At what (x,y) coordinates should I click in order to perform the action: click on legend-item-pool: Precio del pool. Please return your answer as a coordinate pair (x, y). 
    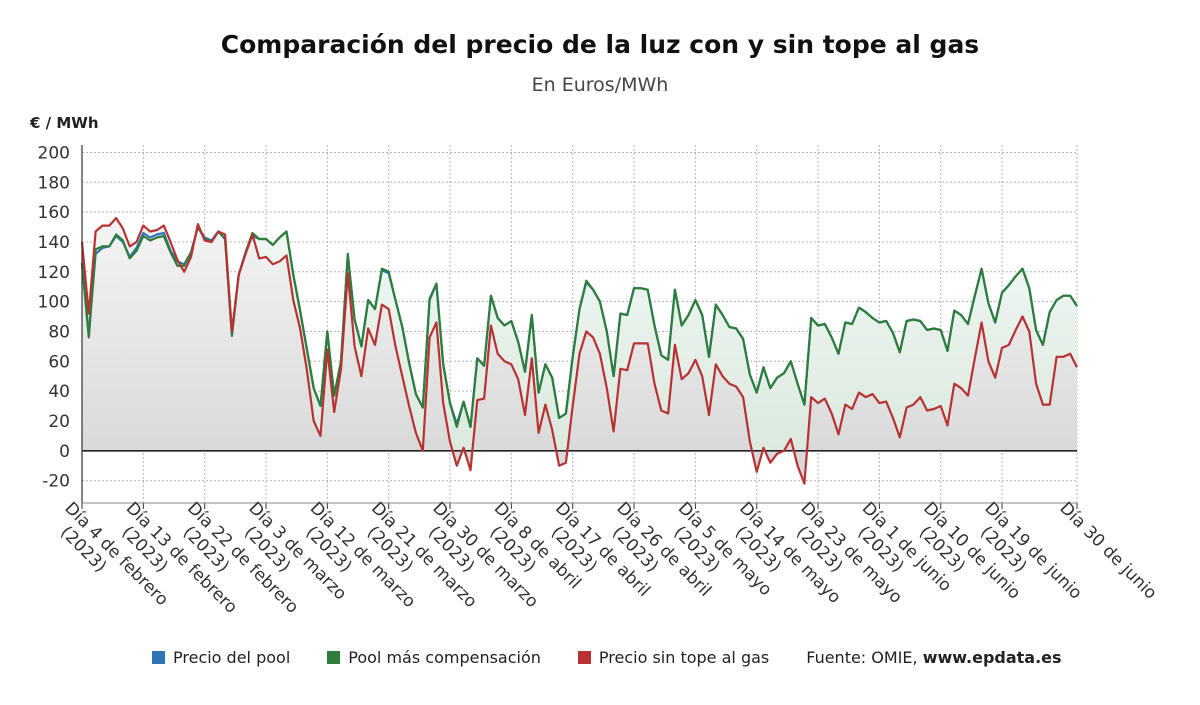
    Looking at the image, I should click on (221, 657).